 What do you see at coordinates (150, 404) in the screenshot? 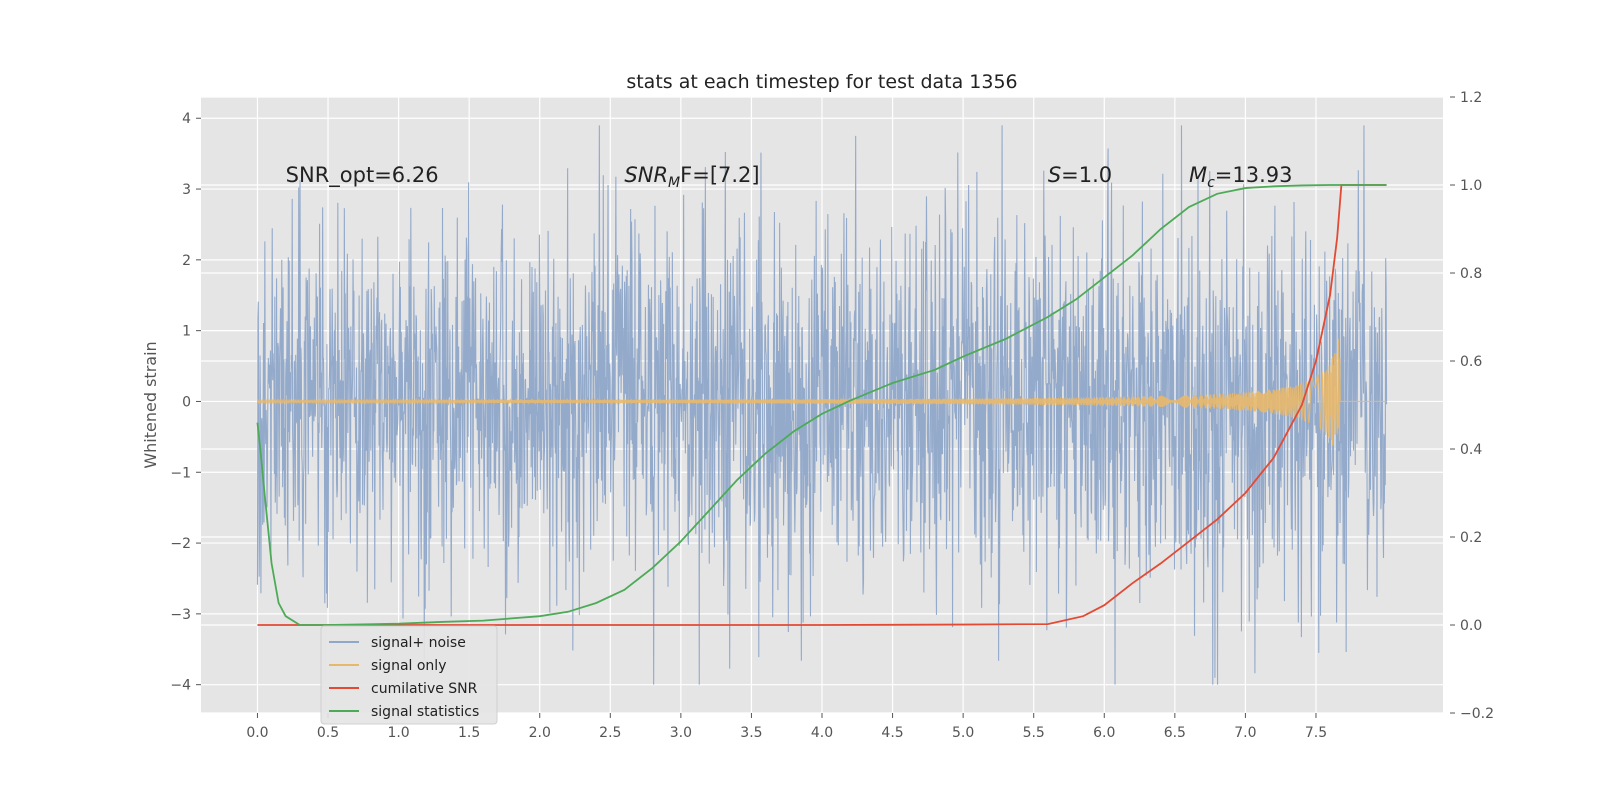
I see `y-axis-title: Whitened strain` at bounding box center [150, 404].